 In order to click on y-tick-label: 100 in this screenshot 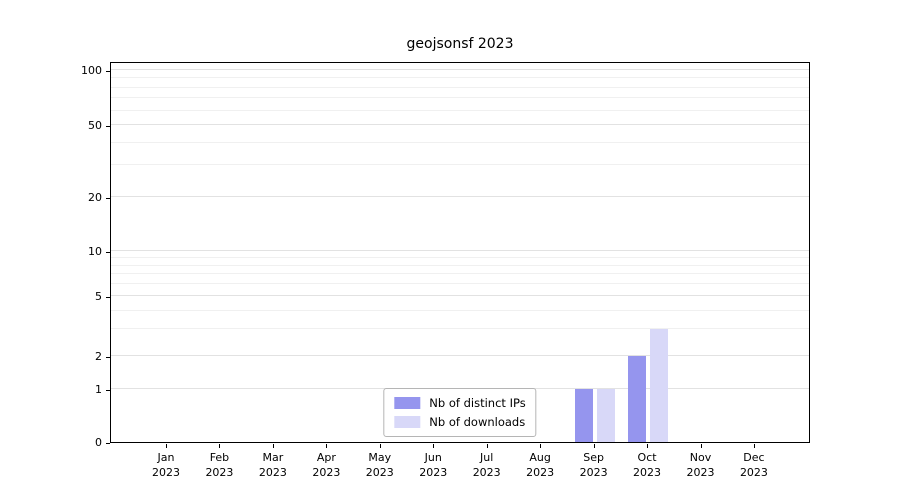, I will do `click(91, 70)`.